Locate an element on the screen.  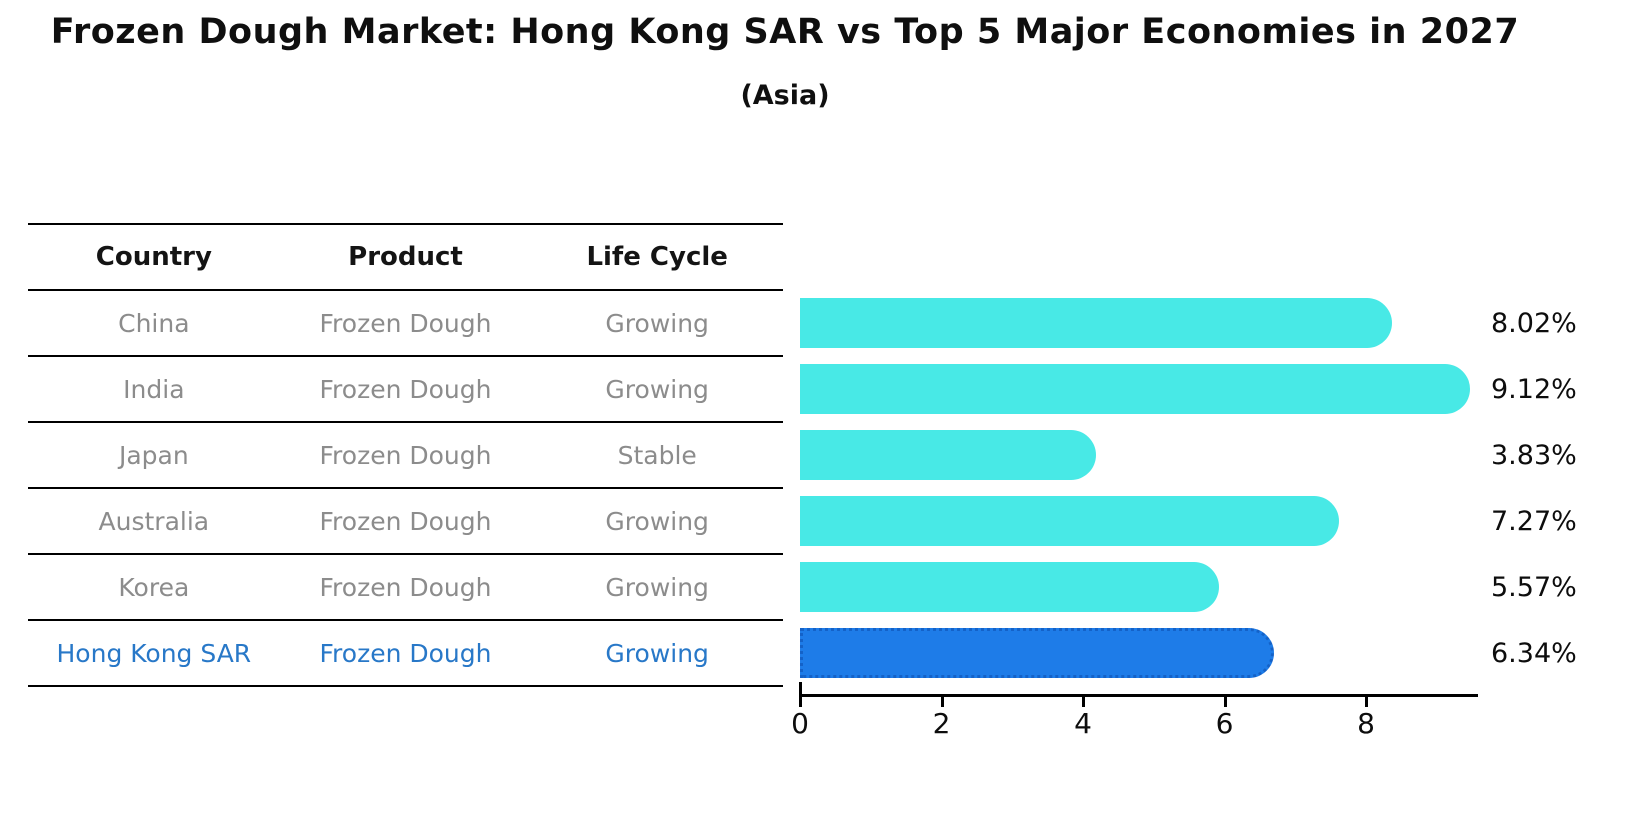
table-row: India Frozen Dough Growing is located at coordinates (405, 388).